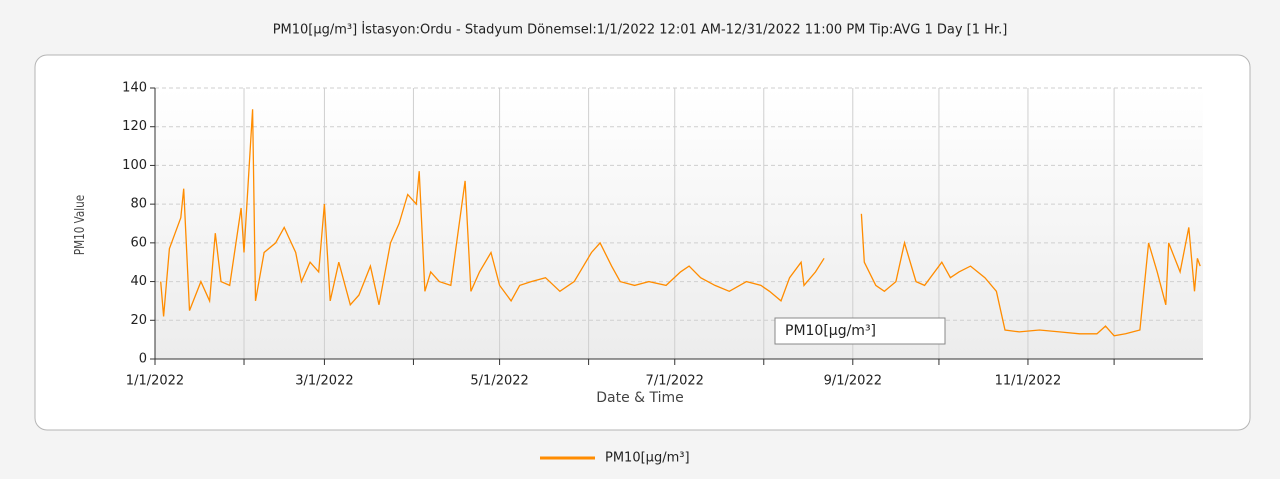 The image size is (1280, 479). I want to click on x-tick-label: 9/1/2022, so click(853, 381).